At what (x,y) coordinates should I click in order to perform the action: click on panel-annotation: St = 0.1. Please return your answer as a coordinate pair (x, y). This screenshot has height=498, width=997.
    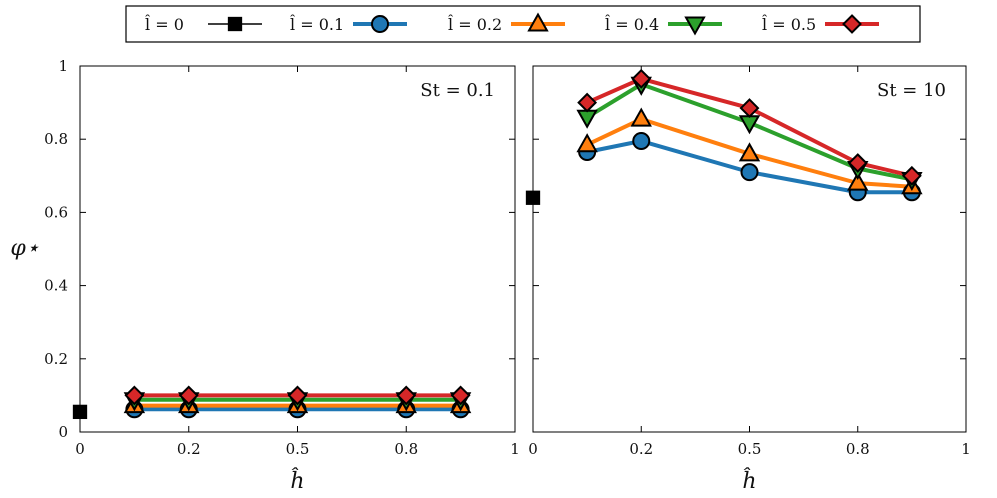
    Looking at the image, I should click on (457, 90).